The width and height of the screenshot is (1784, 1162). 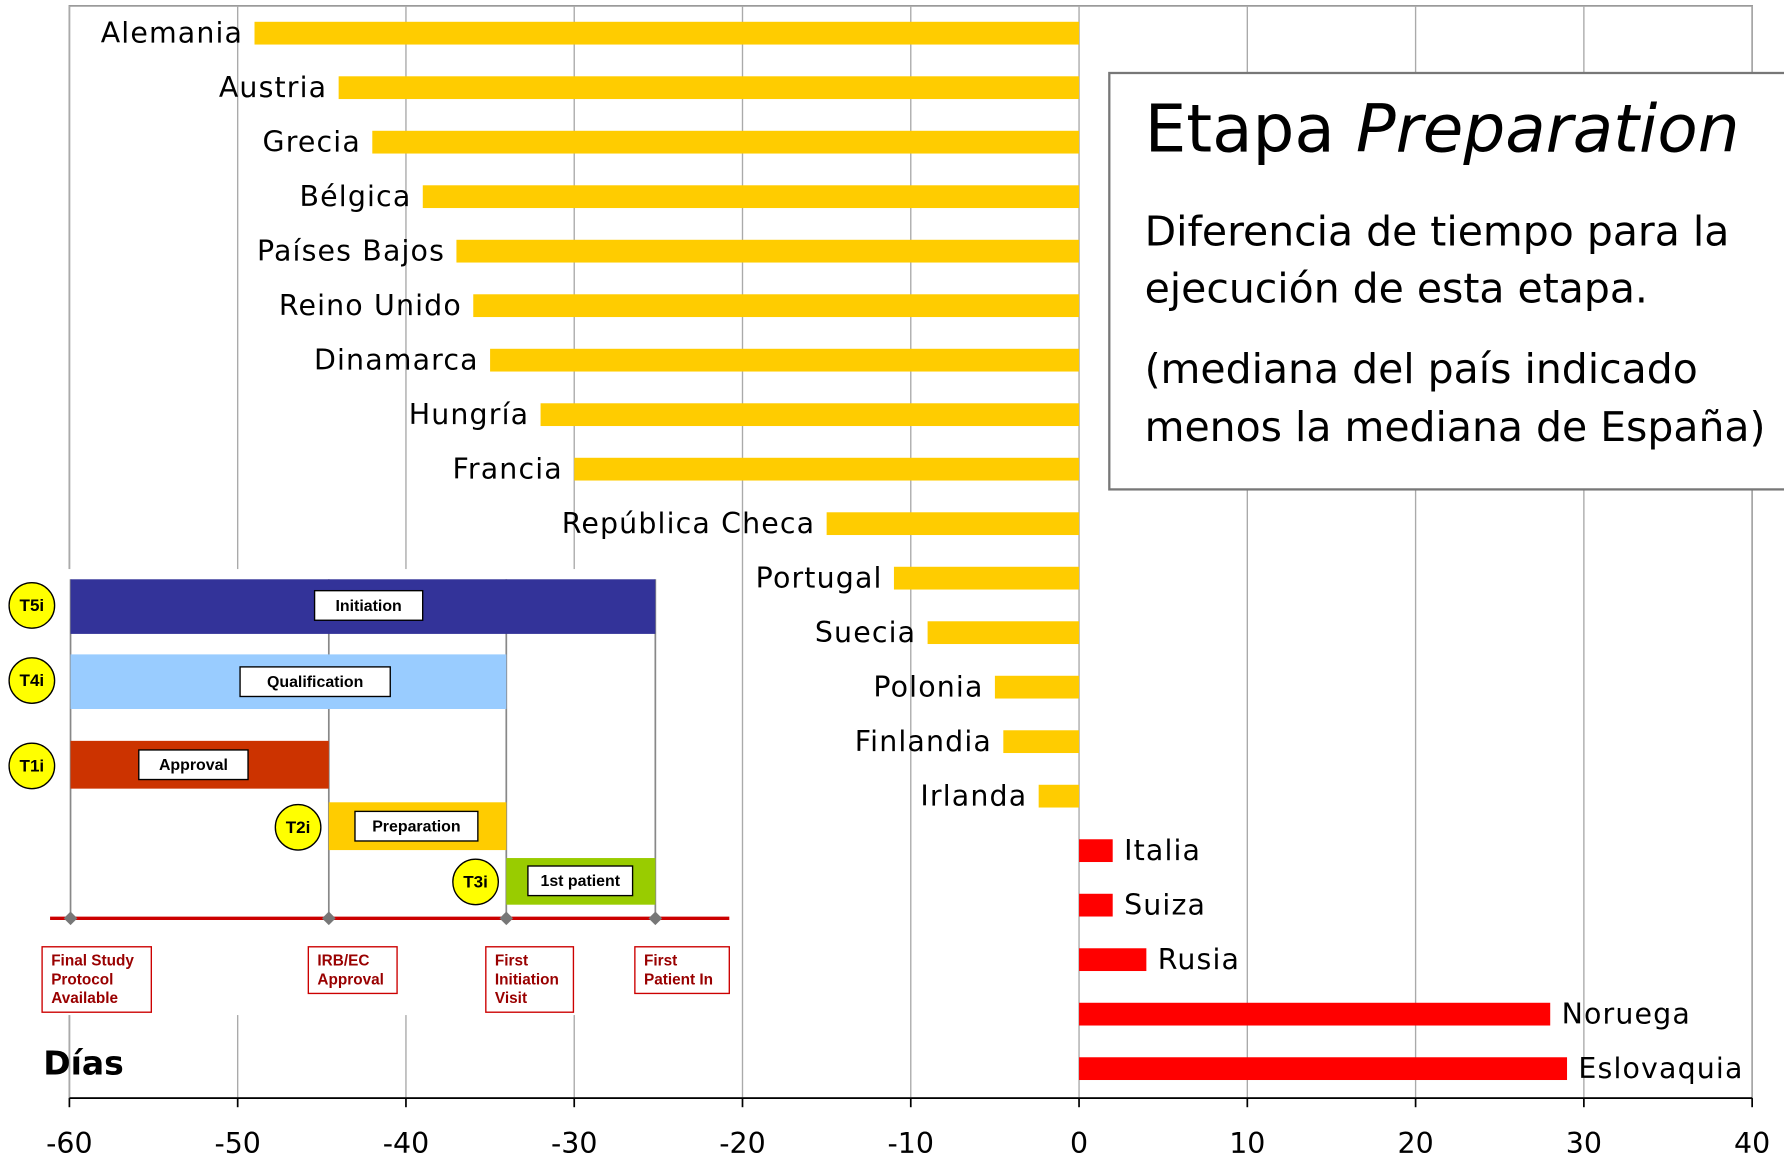 What do you see at coordinates (406, 1143) in the screenshot?
I see `x-tick-label: -40` at bounding box center [406, 1143].